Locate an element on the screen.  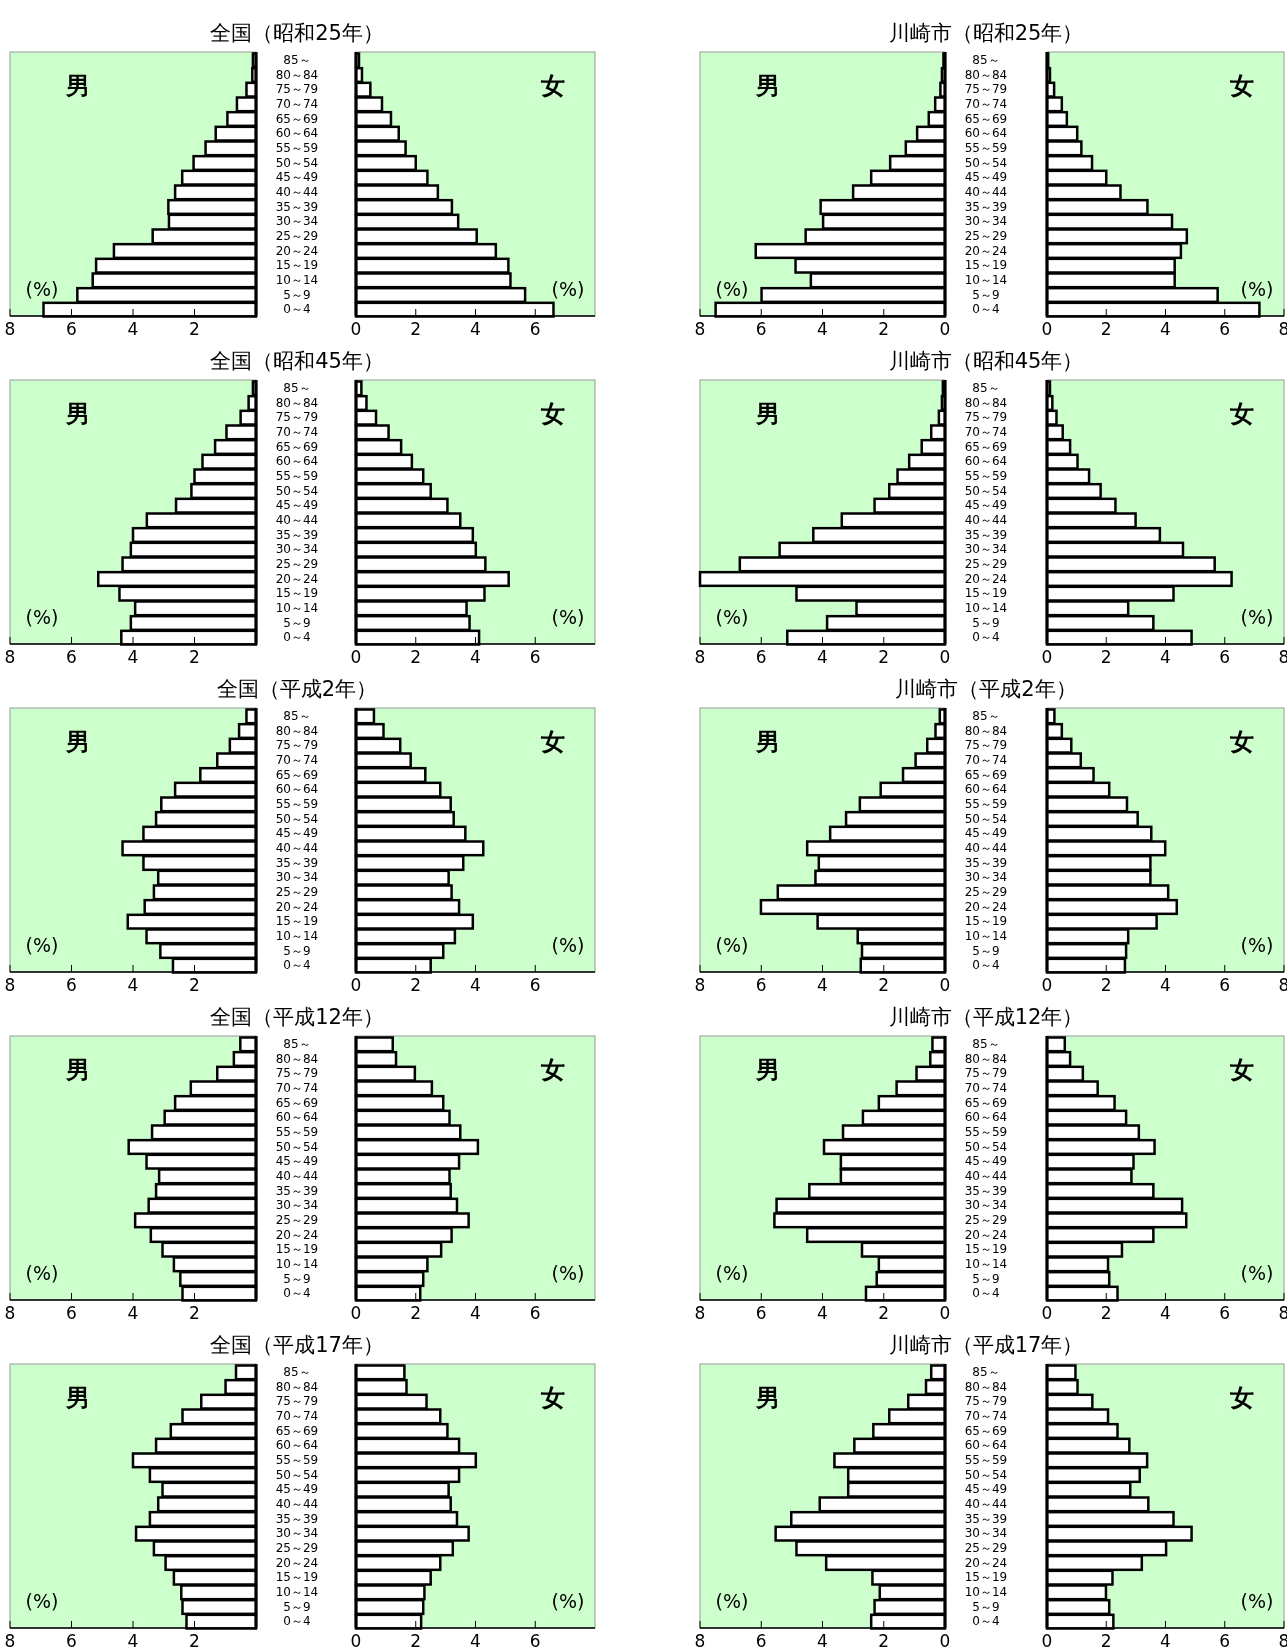
chart-title: 川崎市（平成17年） is located at coordinates (986, 1345).